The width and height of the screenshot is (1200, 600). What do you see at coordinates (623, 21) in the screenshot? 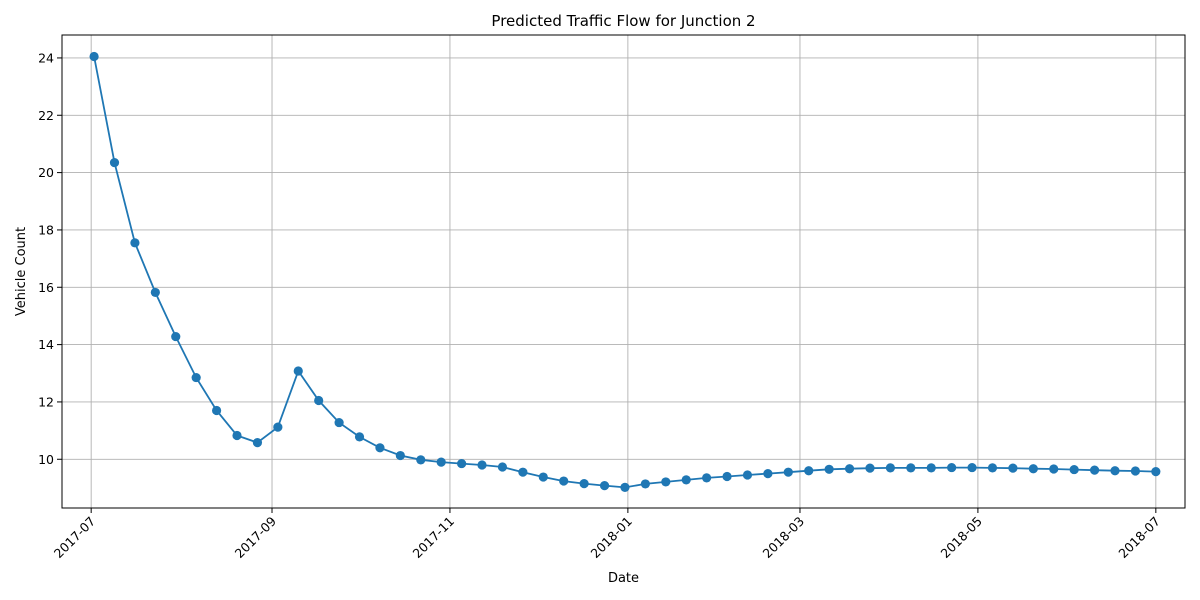
I see `chart-title: Predicted Traffic Flow for Junction 2` at bounding box center [623, 21].